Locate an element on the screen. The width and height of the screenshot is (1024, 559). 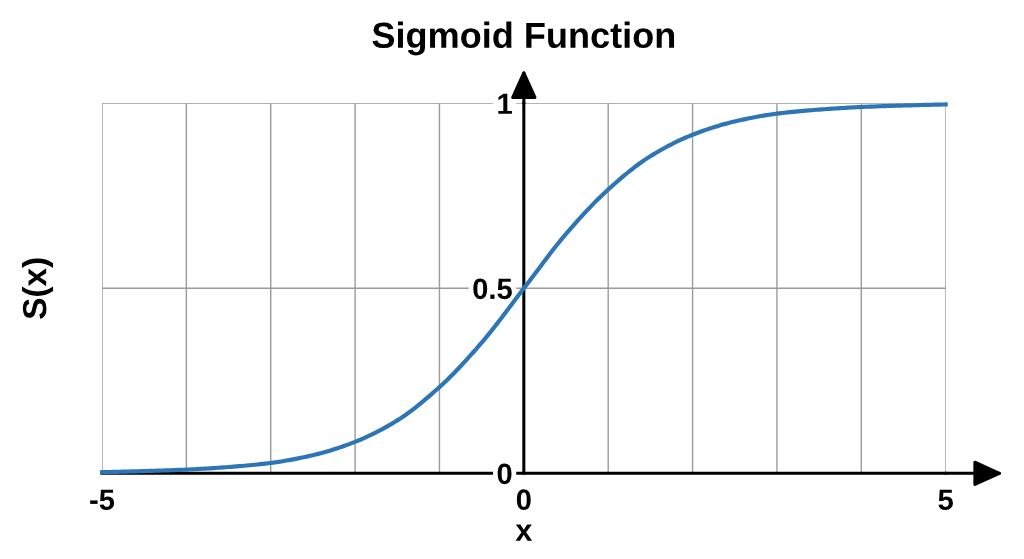
chart-title: Sigmoid Function is located at coordinates (523, 38).